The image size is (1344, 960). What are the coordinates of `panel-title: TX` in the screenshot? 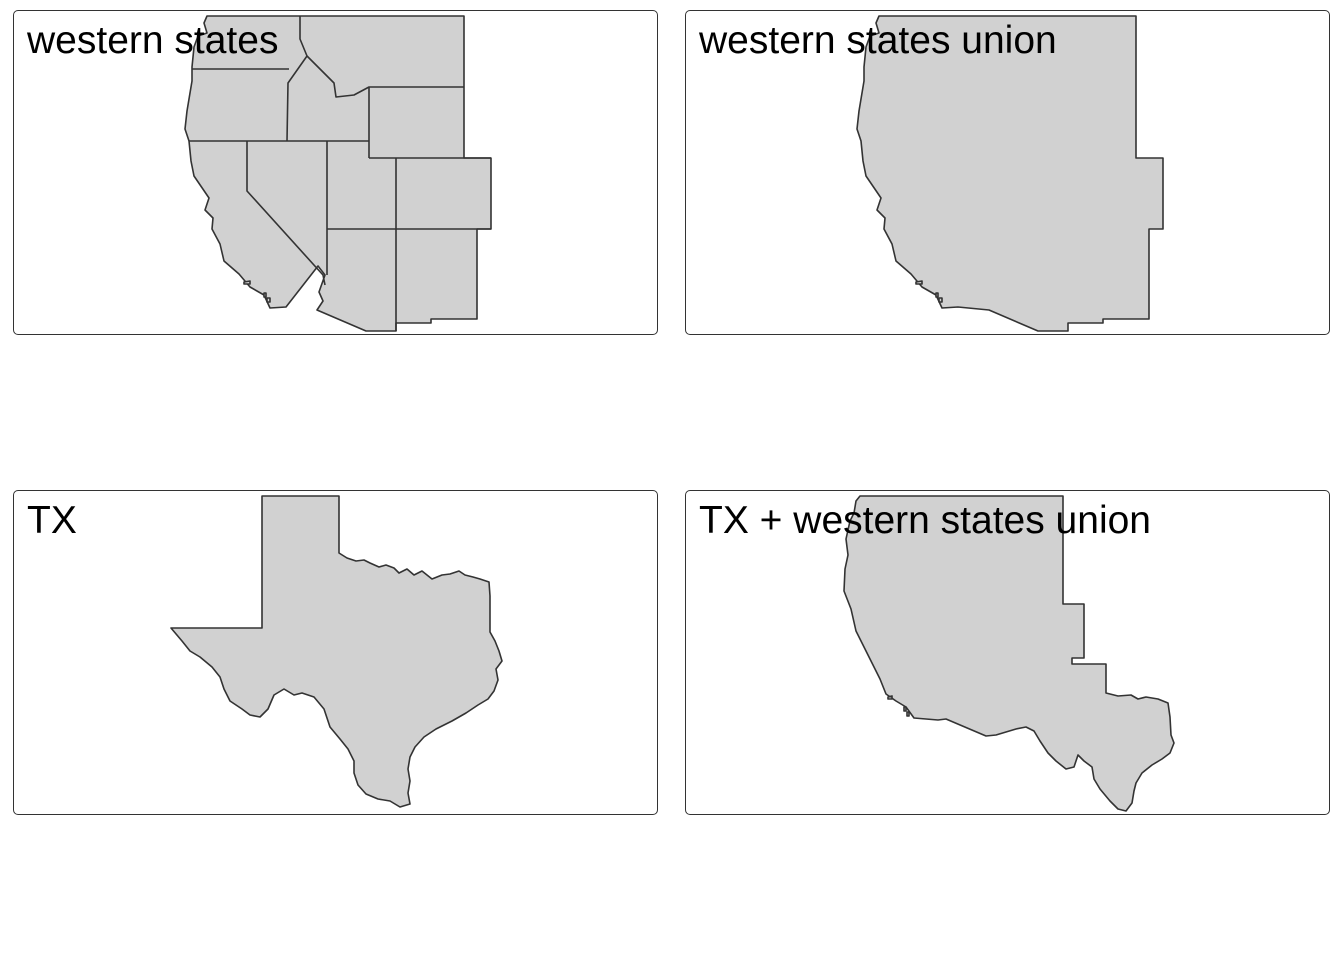 It's located at (52, 520).